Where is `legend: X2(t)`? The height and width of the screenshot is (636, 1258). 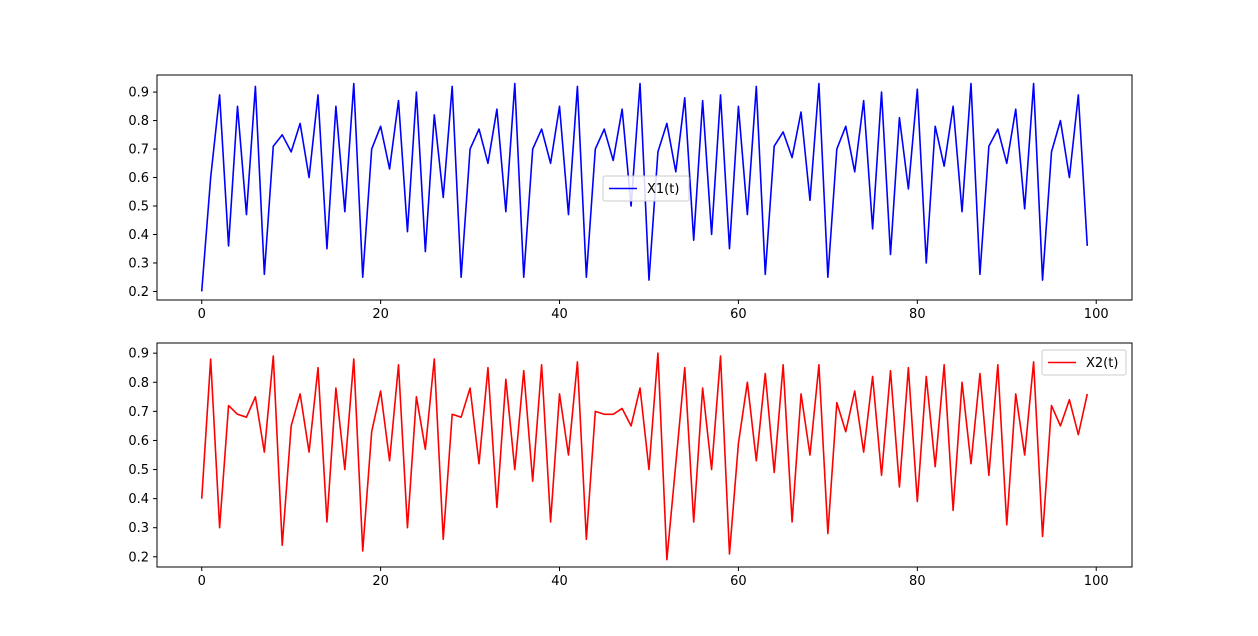
legend: X2(t) is located at coordinates (1084, 362).